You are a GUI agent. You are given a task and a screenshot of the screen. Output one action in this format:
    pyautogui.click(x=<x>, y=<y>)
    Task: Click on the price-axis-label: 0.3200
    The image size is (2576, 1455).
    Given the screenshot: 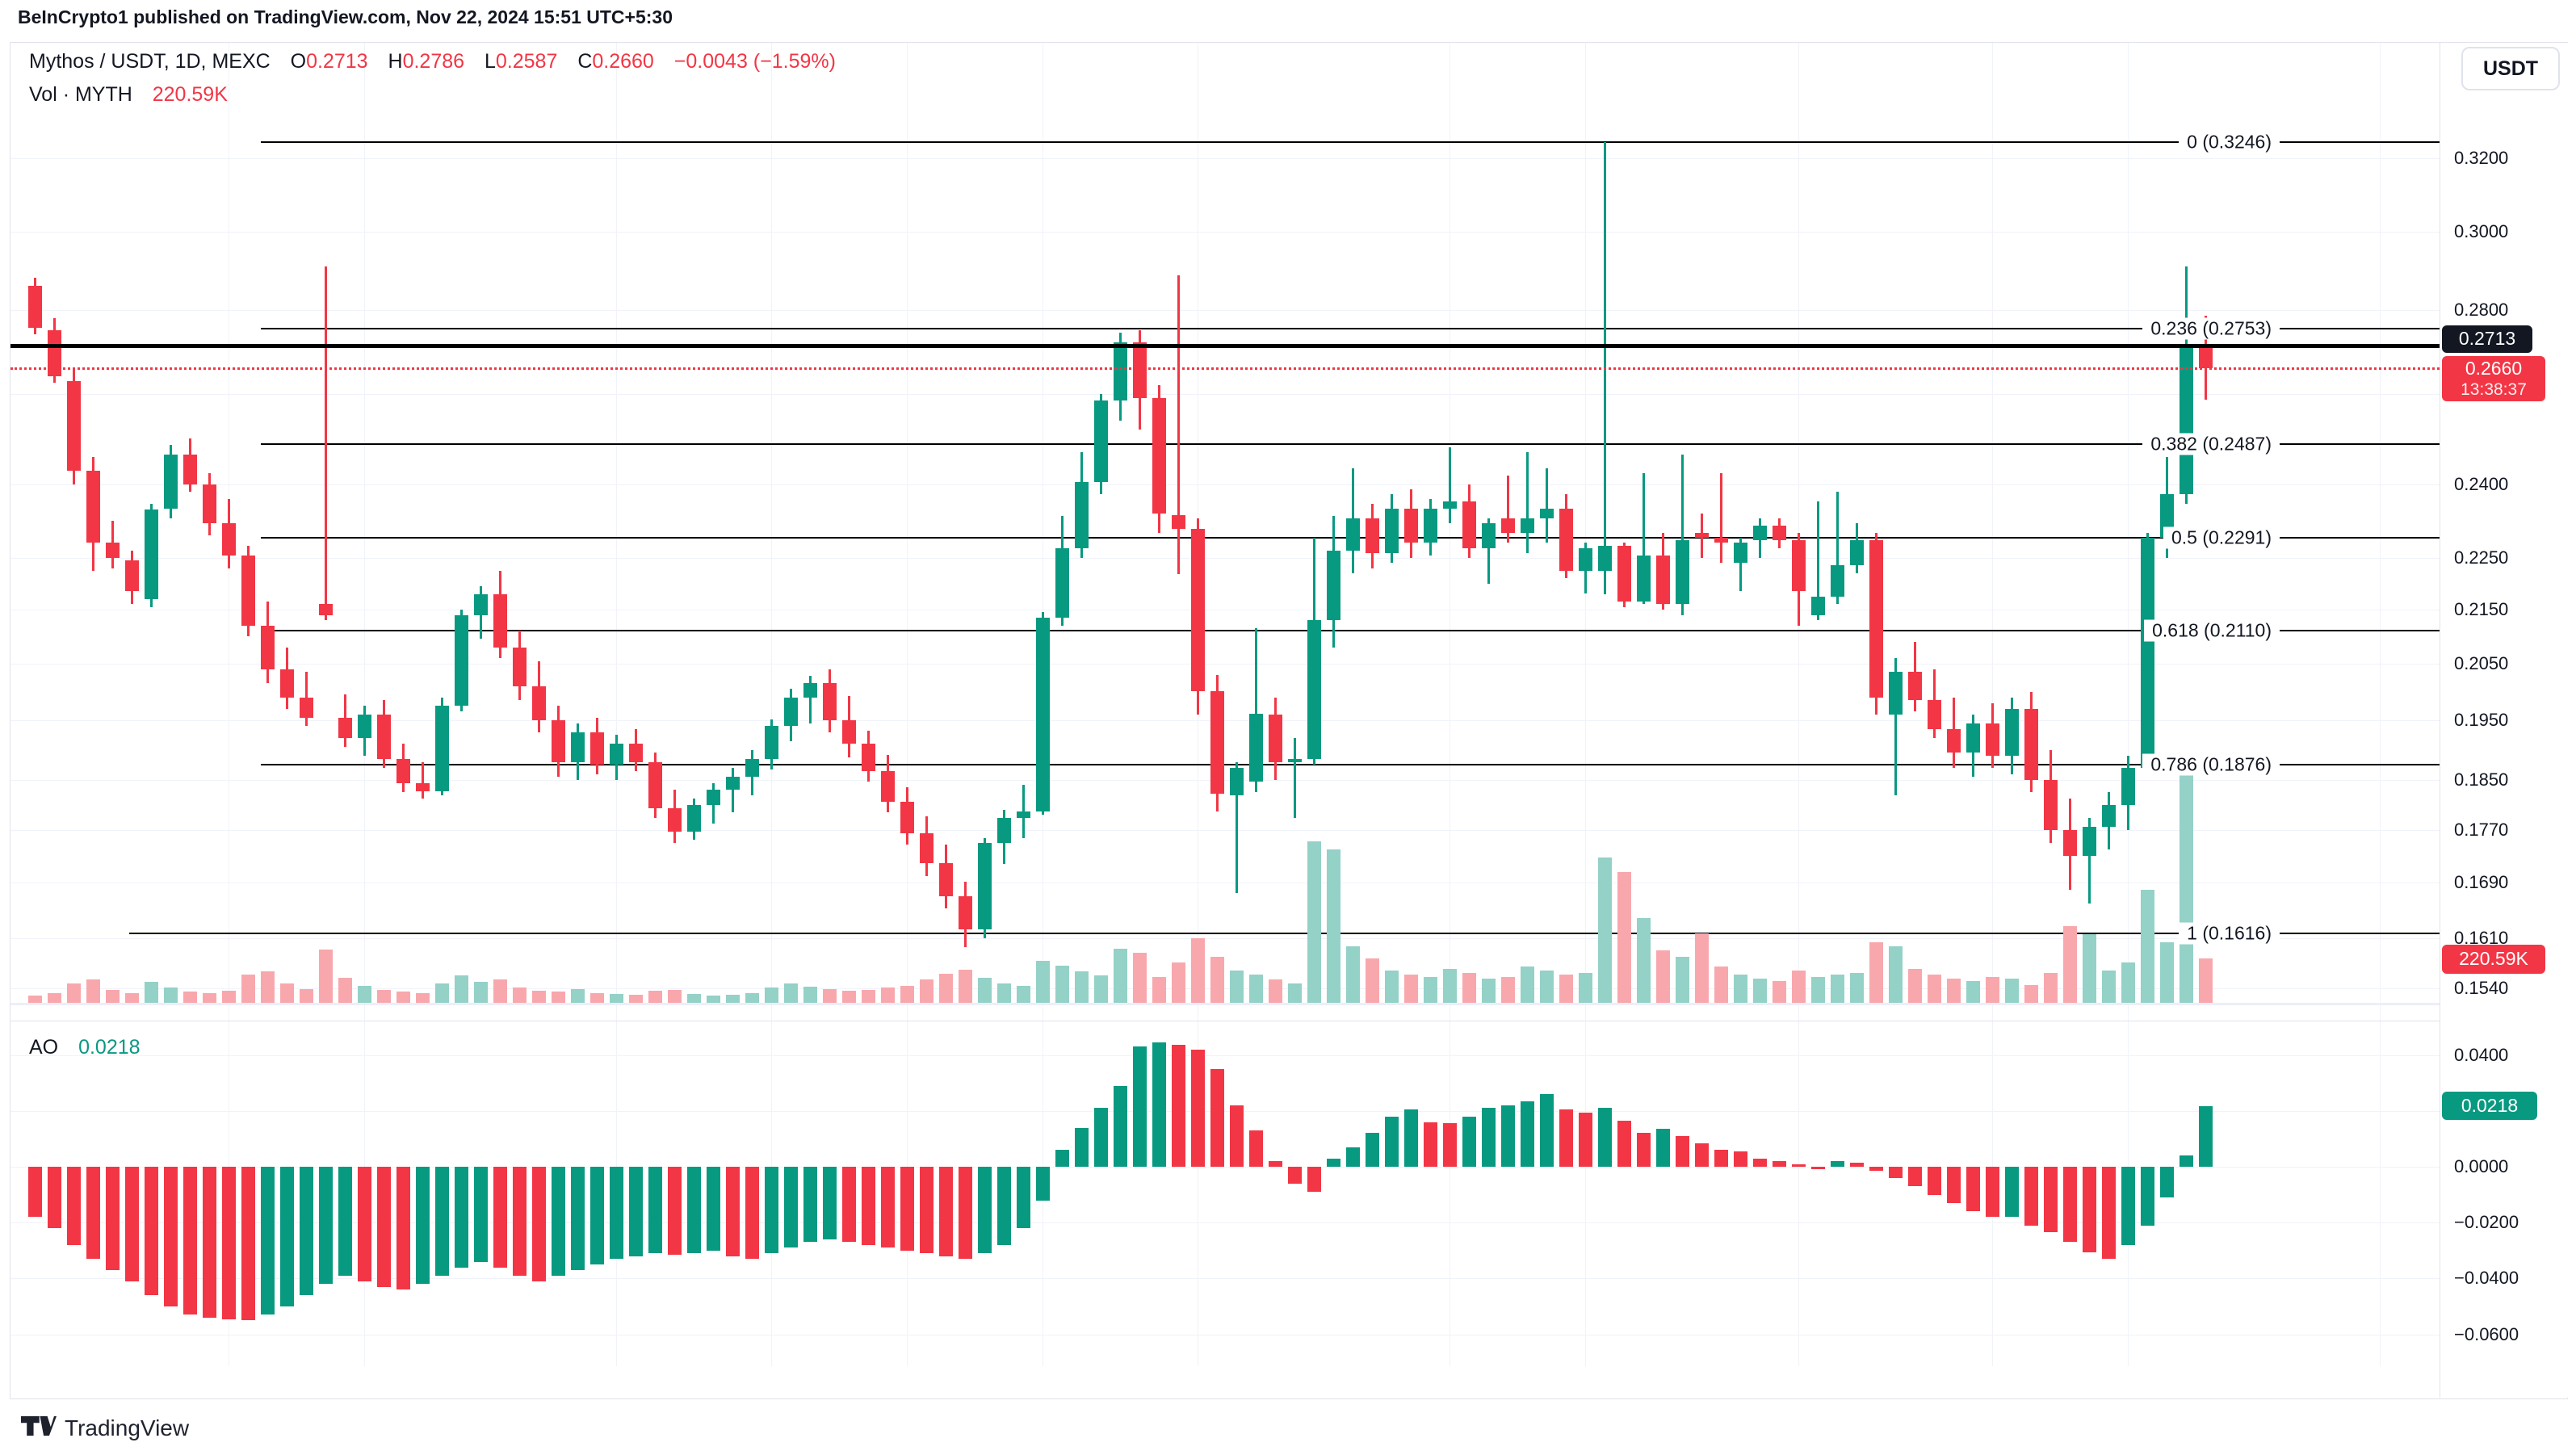 What is the action you would take?
    pyautogui.click(x=2481, y=158)
    